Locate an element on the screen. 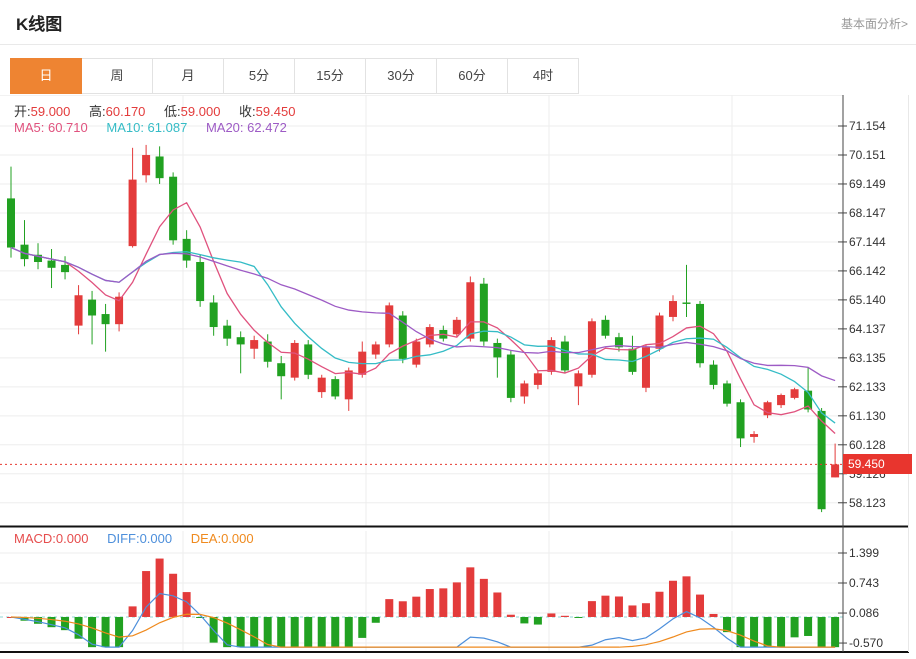 The width and height of the screenshot is (916, 659). ma5-label: MA5: is located at coordinates (31, 127).